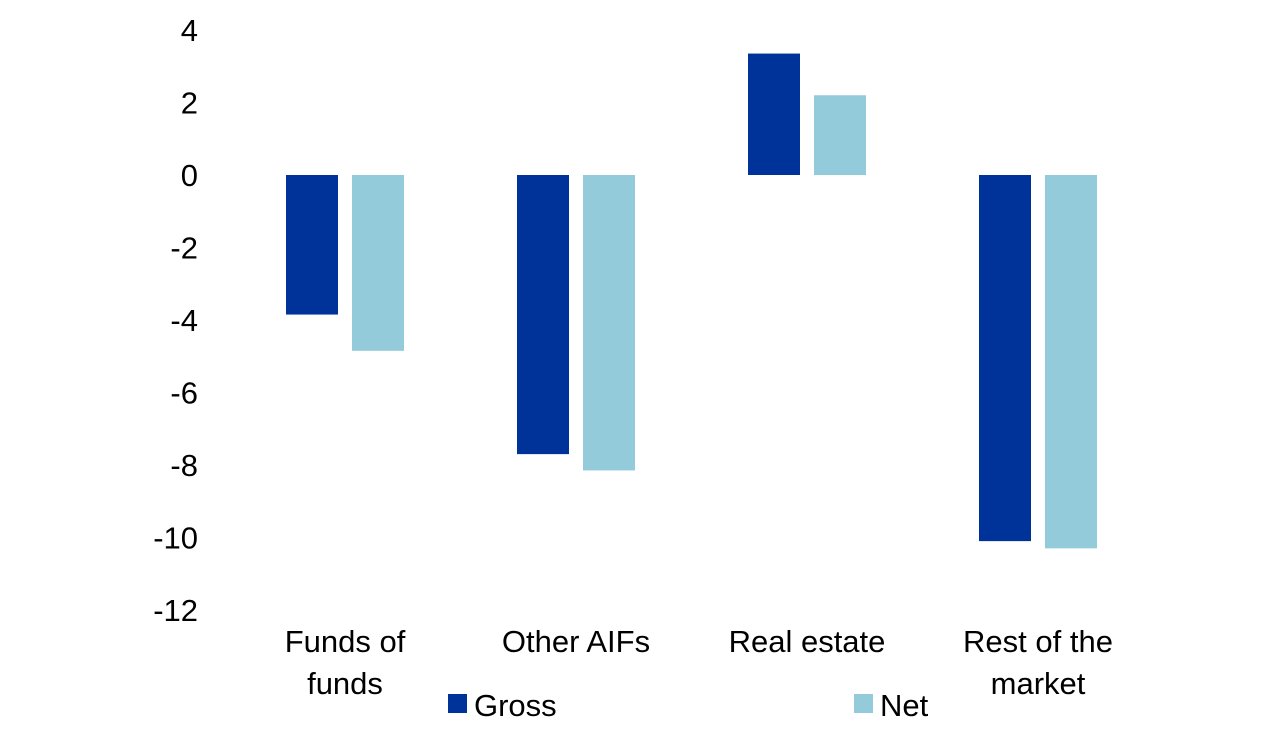 The height and width of the screenshot is (750, 1286). Describe the element at coordinates (863, 703) in the screenshot. I see `legend-swatch-net` at that location.